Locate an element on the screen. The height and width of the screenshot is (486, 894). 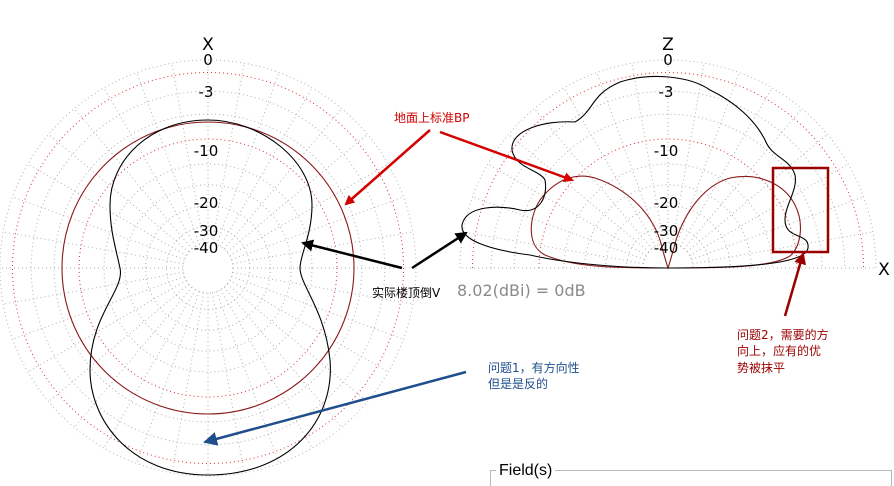
actual-v-label: 实际楼顶倒V is located at coordinates (406, 292).